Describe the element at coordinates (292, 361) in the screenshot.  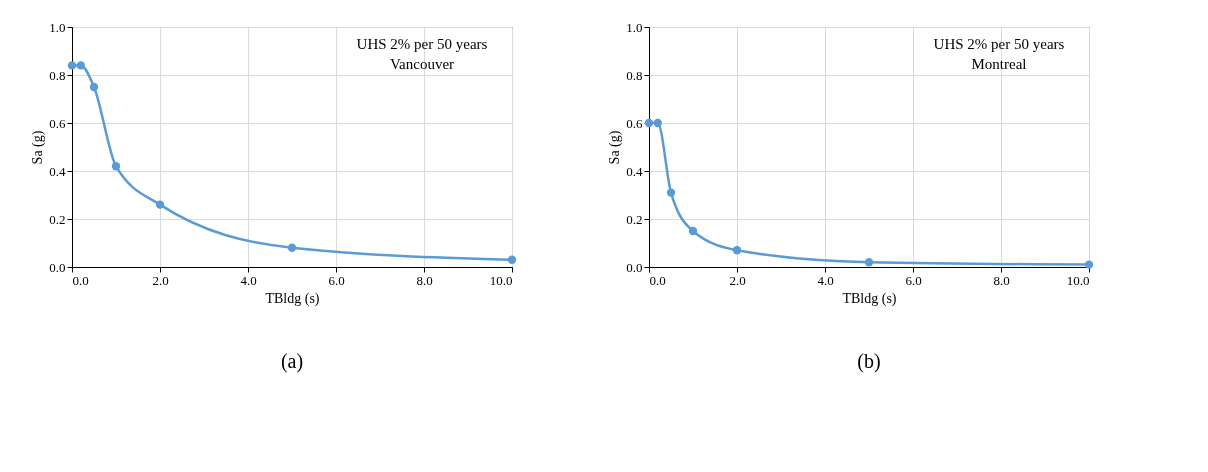
I see `text: (a)` at that location.